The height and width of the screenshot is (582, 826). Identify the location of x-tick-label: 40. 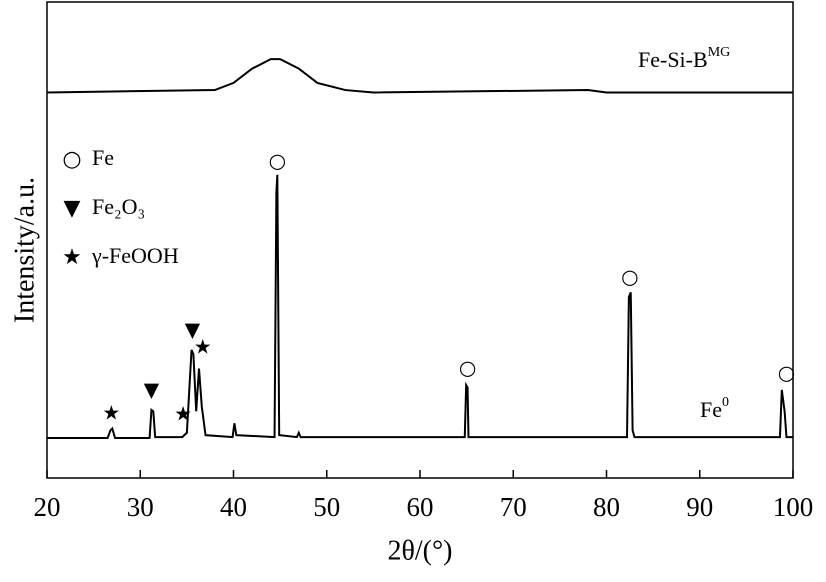
(233, 507).